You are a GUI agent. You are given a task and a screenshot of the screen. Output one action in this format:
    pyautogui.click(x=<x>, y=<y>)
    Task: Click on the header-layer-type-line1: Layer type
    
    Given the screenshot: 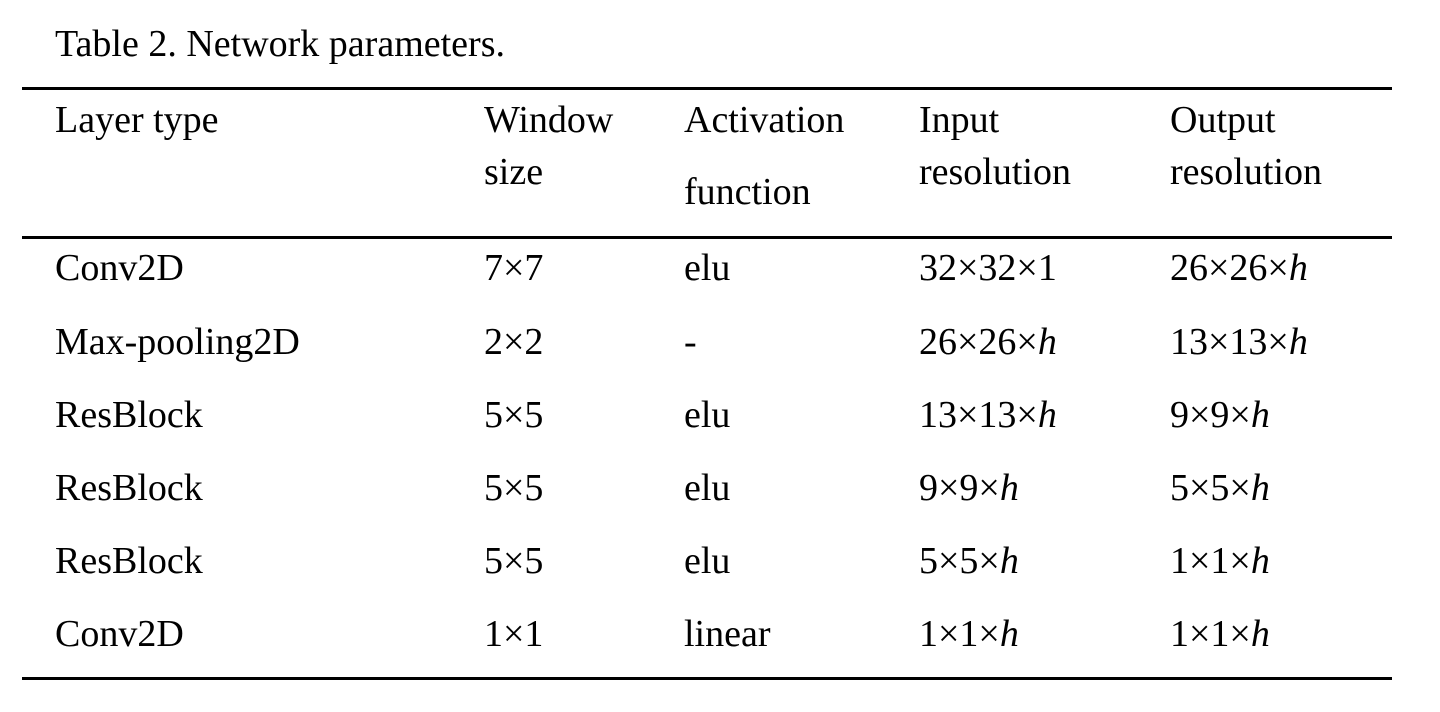 What is the action you would take?
    pyautogui.click(x=137, y=120)
    